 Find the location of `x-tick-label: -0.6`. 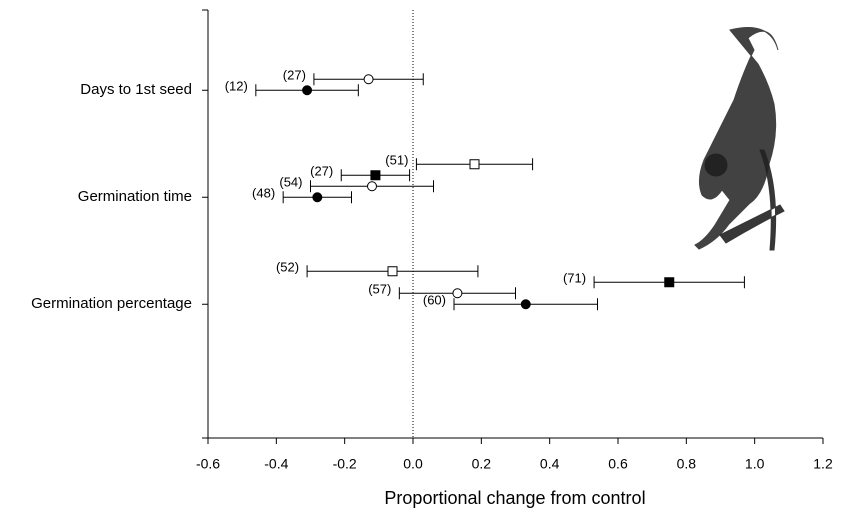

x-tick-label: -0.6 is located at coordinates (208, 464).